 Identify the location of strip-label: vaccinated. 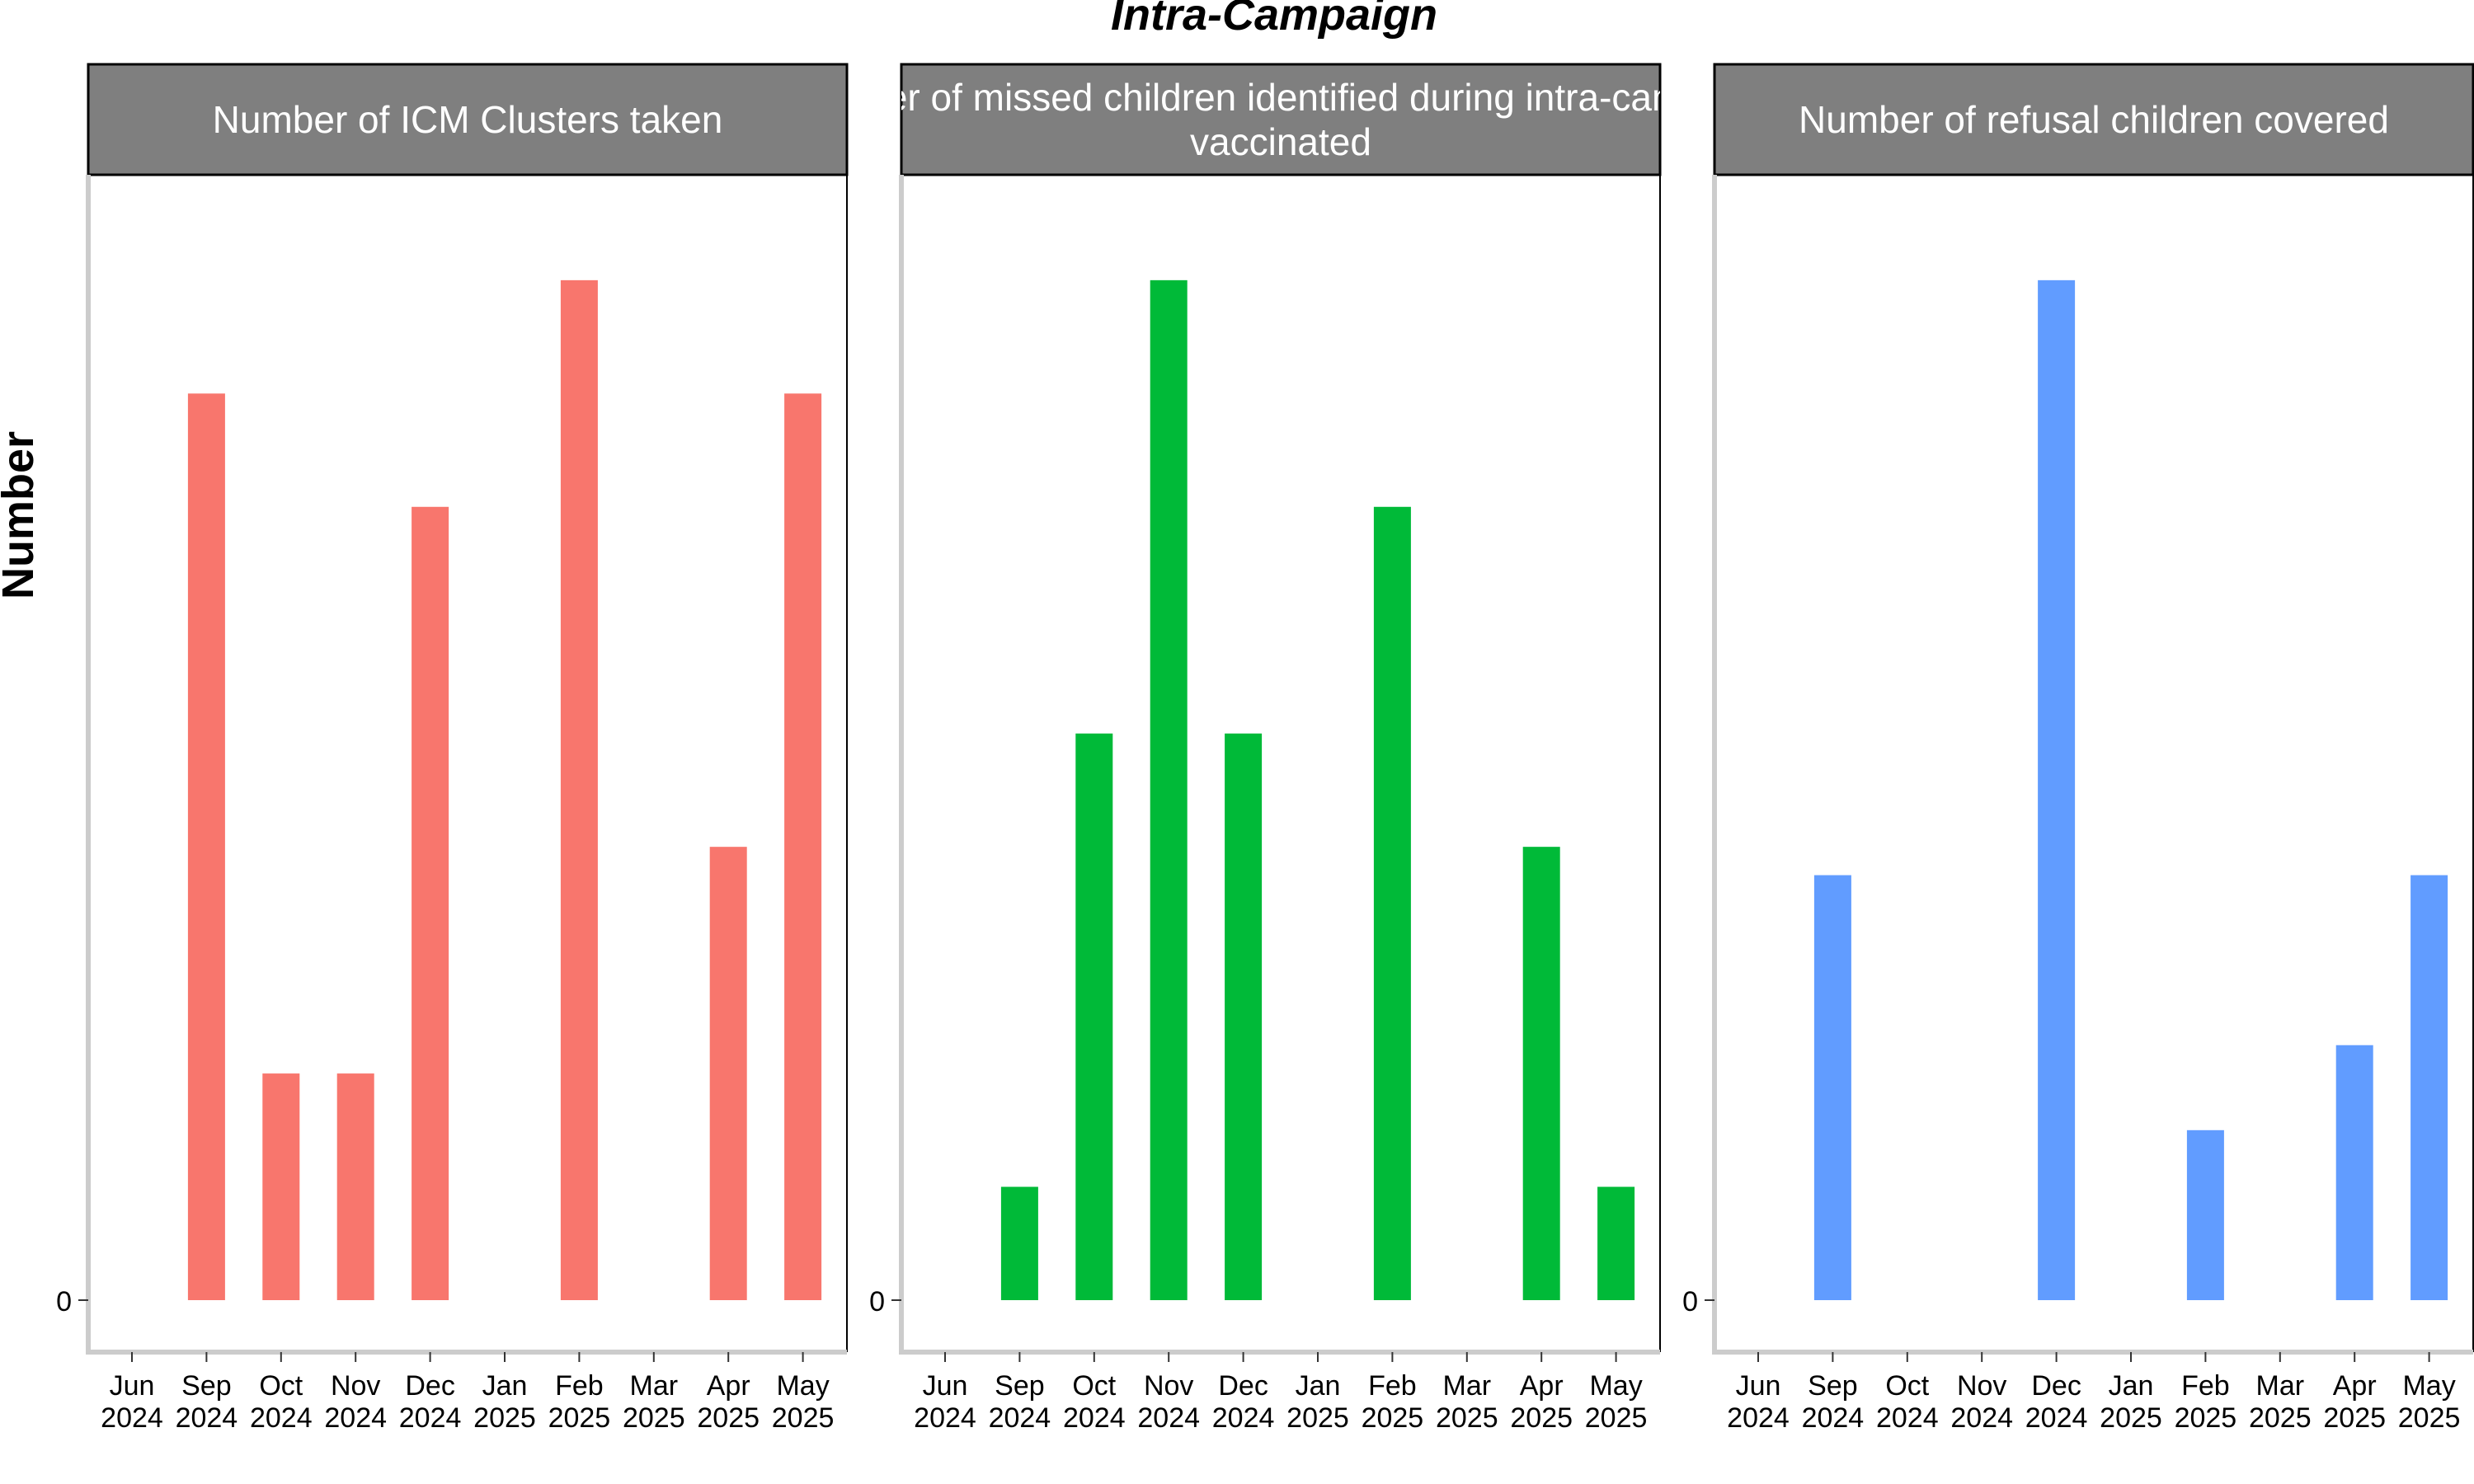
(1280, 141).